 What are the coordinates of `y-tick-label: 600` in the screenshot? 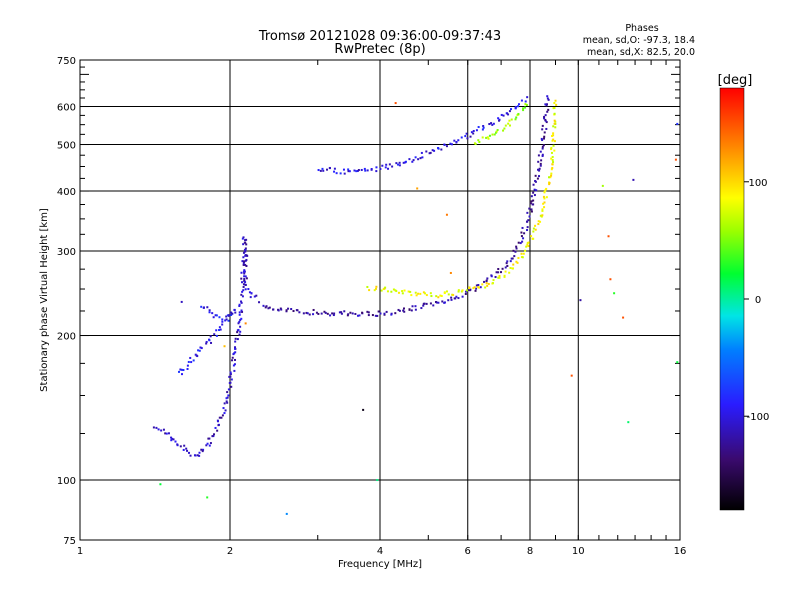 It's located at (66, 108).